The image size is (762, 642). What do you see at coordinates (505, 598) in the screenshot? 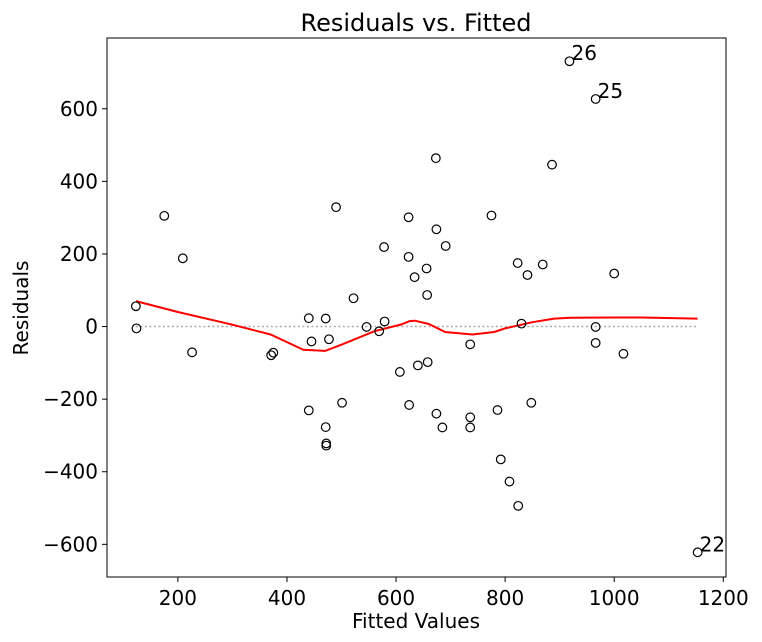
I see `x-tick-label: 800` at bounding box center [505, 598].